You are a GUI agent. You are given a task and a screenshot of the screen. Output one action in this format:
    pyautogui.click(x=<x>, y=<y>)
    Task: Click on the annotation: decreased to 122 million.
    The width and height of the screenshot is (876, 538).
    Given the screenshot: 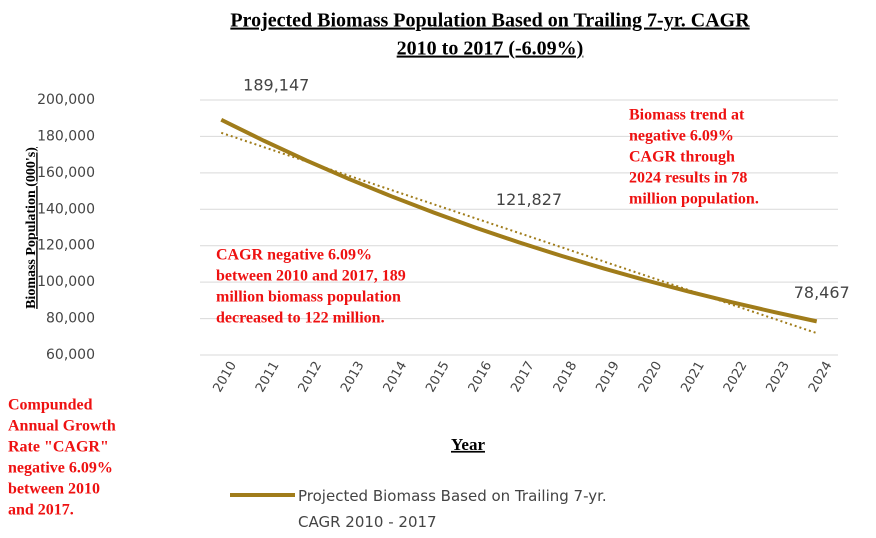 What is the action you would take?
    pyautogui.click(x=300, y=318)
    